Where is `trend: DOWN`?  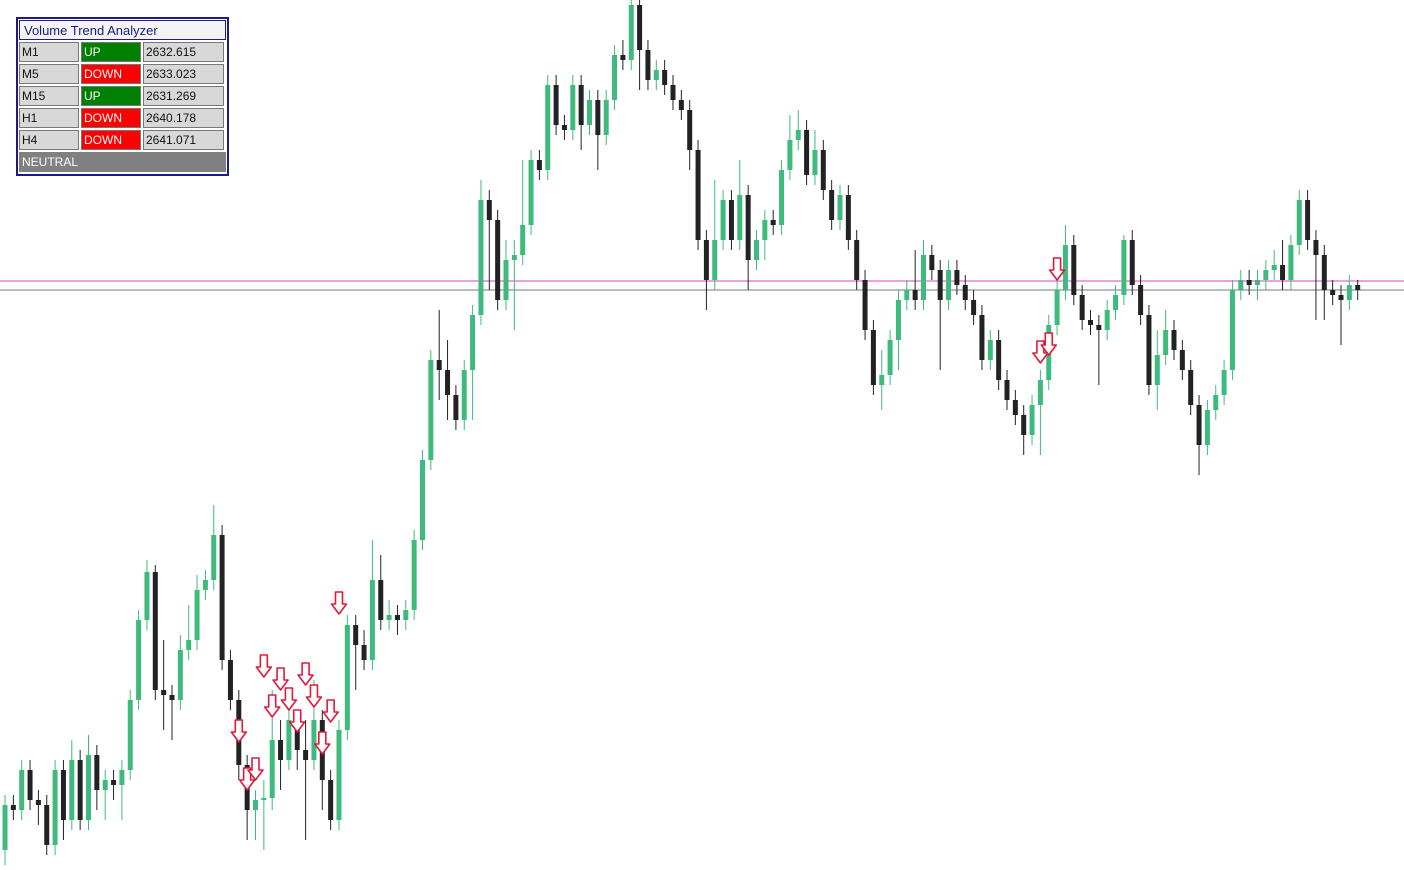 trend: DOWN is located at coordinates (111, 118).